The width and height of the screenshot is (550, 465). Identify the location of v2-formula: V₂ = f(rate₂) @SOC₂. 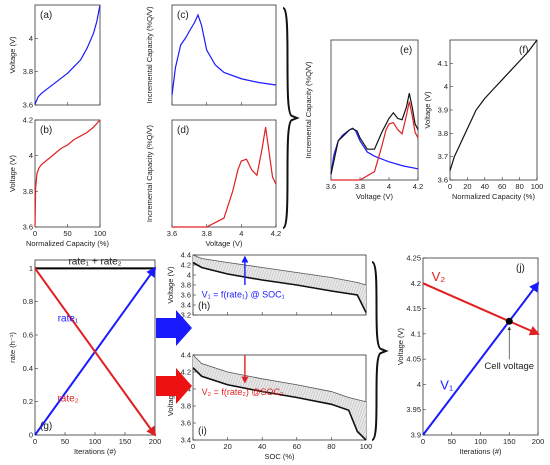
(243, 392).